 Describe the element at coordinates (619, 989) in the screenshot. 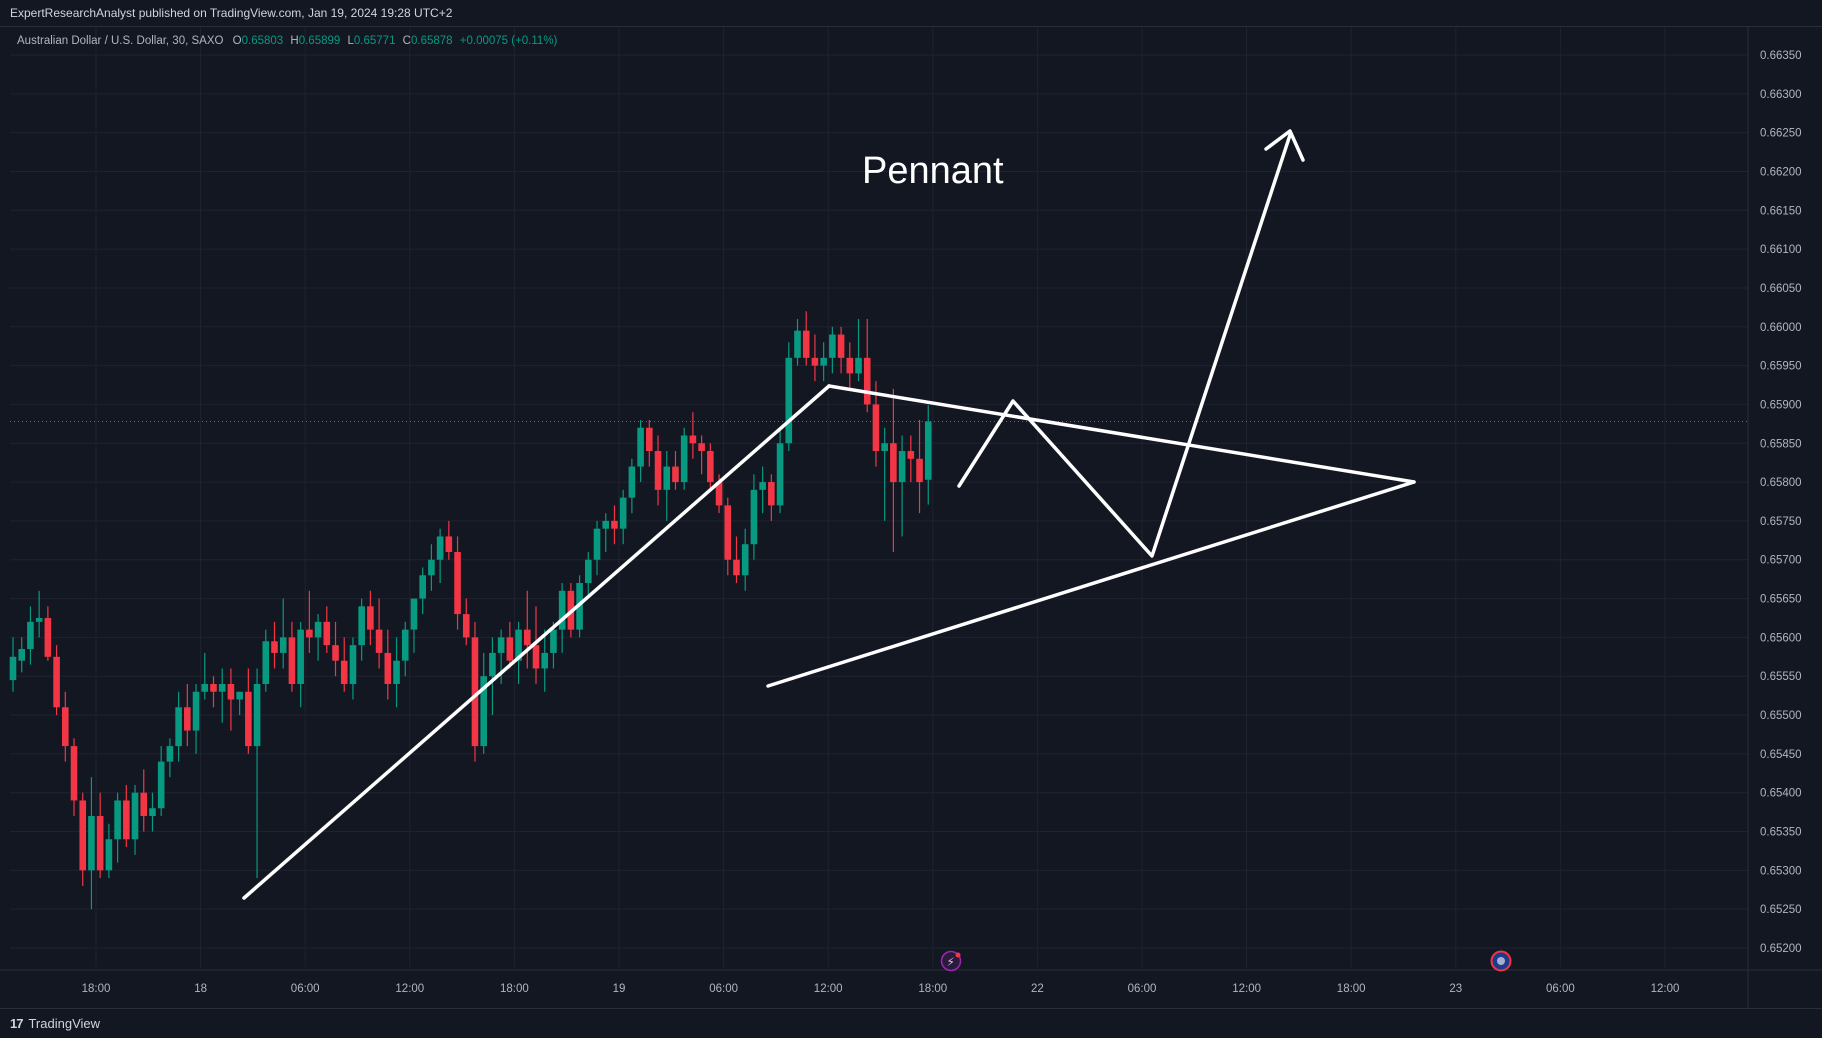

I see `x-tick-label: 19` at that location.